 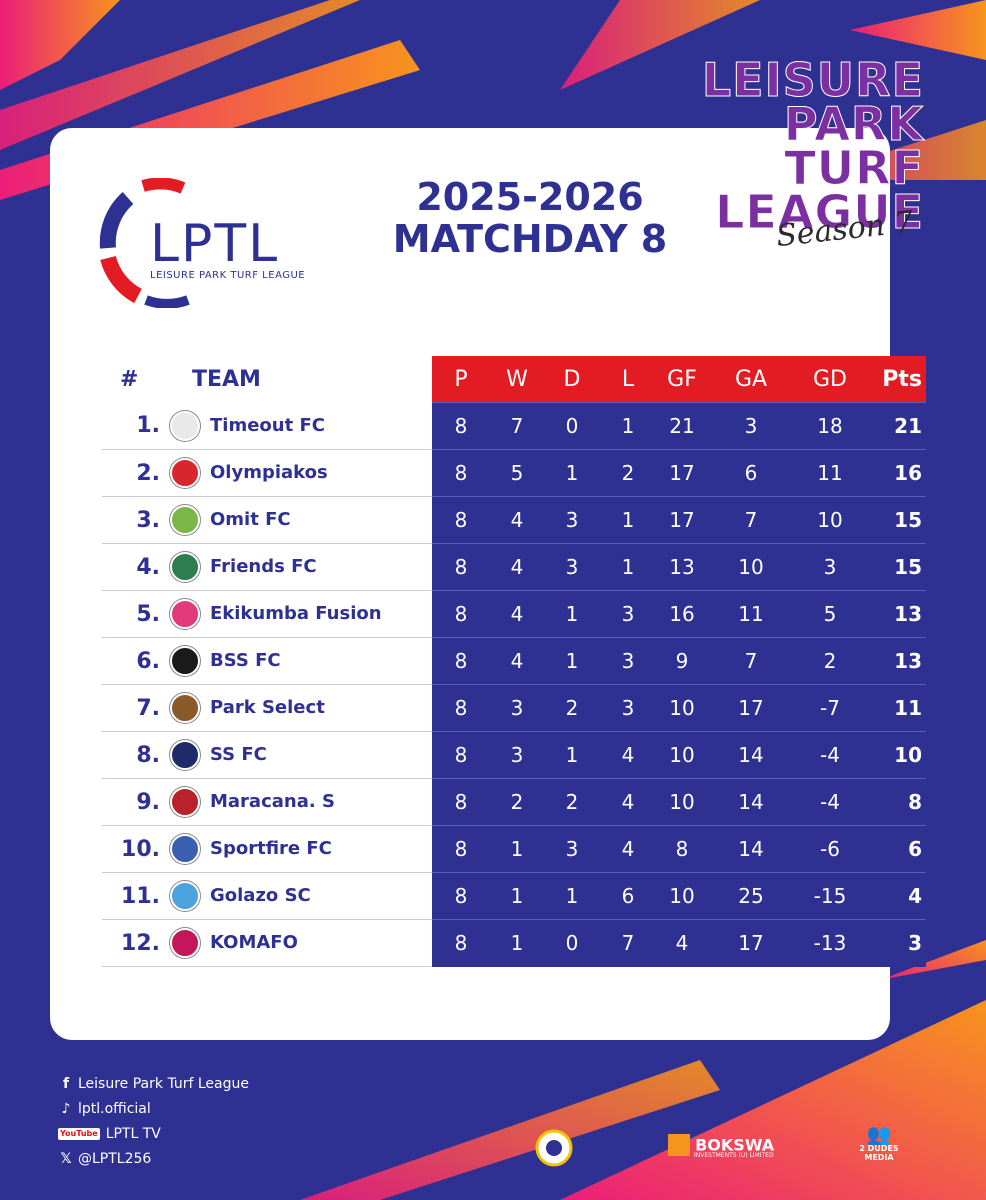 I want to click on team-name: Timeout FC, so click(x=267, y=425).